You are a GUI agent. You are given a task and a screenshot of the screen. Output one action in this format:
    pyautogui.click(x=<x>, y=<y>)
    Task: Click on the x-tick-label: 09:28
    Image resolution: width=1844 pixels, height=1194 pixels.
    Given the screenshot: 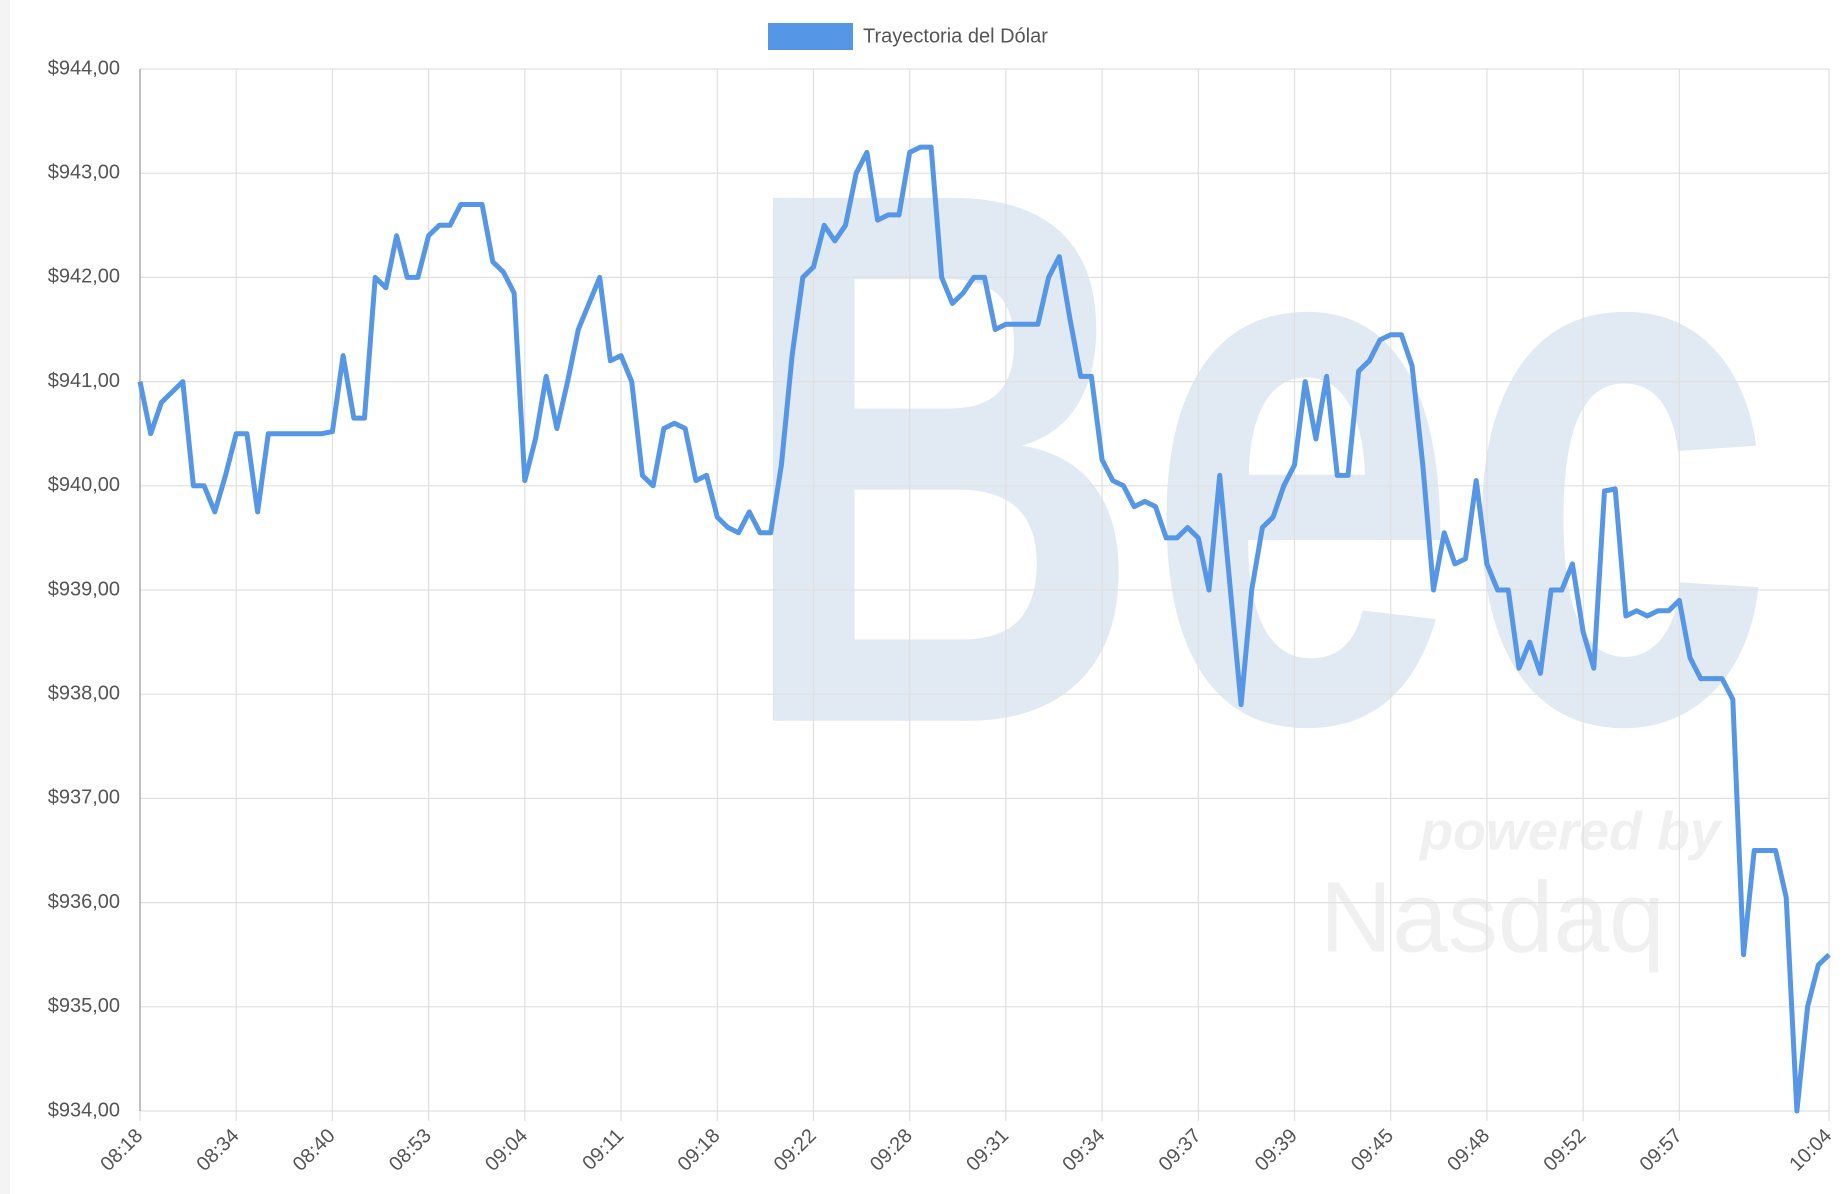 What is the action you would take?
    pyautogui.click(x=891, y=1150)
    